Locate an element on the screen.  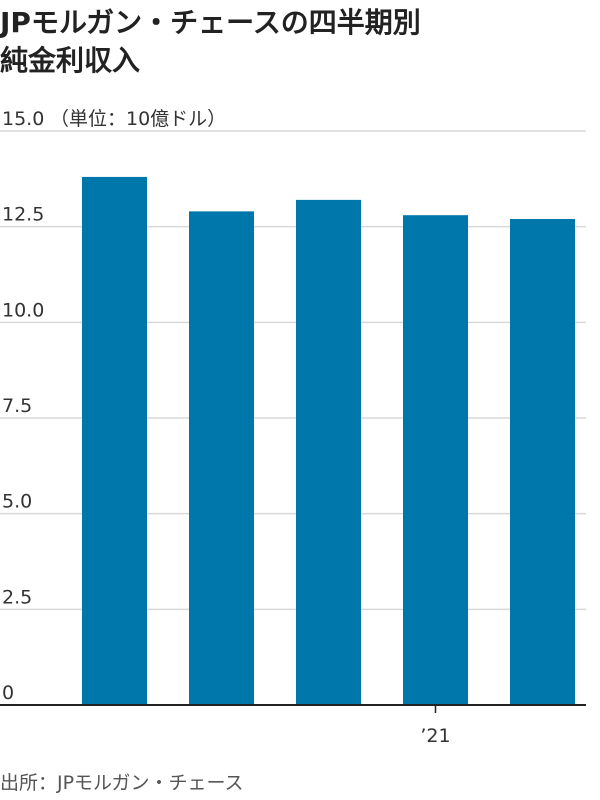
y-axis-unit-label: （単位：10億ドル） is located at coordinates (138, 119).